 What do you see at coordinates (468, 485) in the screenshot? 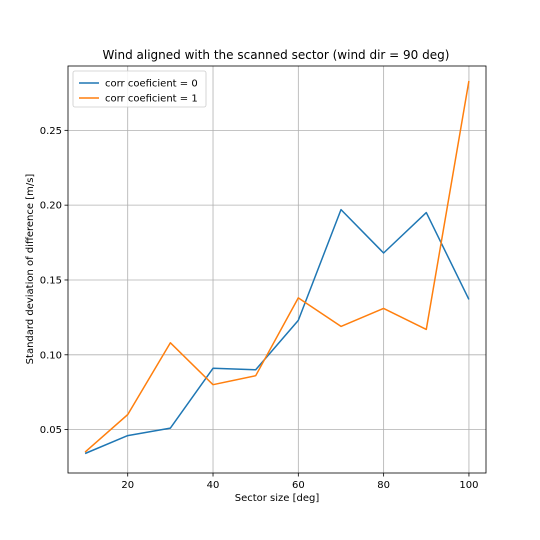
I see `x-tick-label: 100` at bounding box center [468, 485].